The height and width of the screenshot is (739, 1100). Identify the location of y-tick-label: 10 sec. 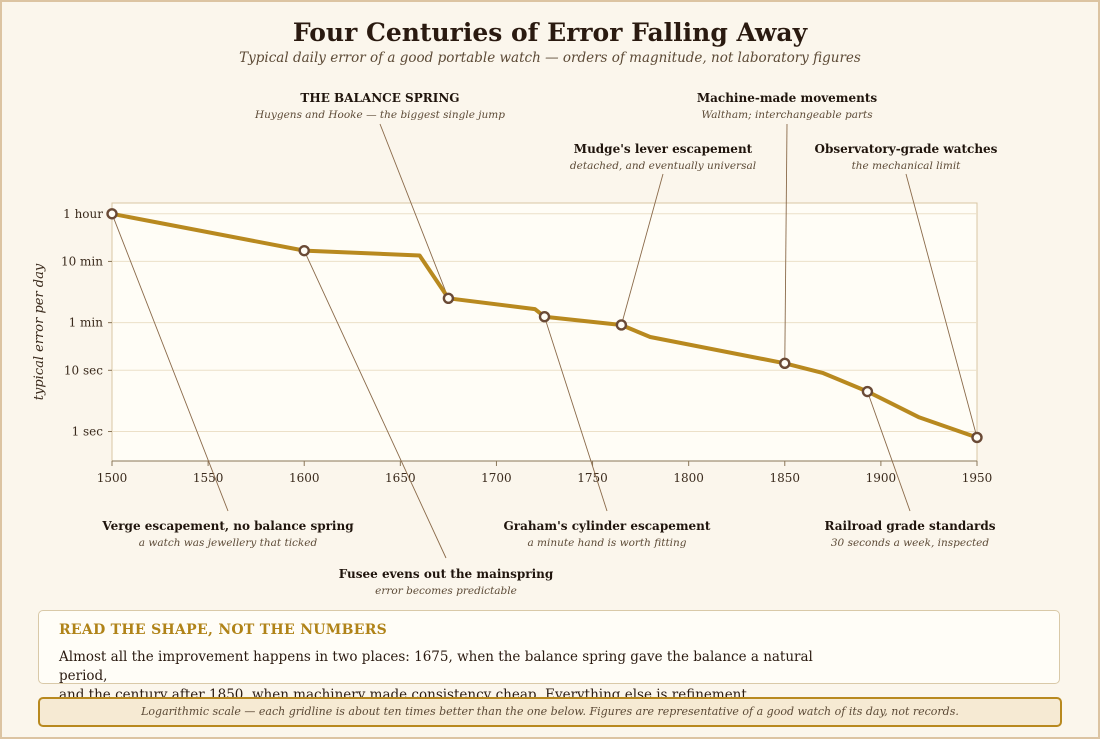
(83, 370).